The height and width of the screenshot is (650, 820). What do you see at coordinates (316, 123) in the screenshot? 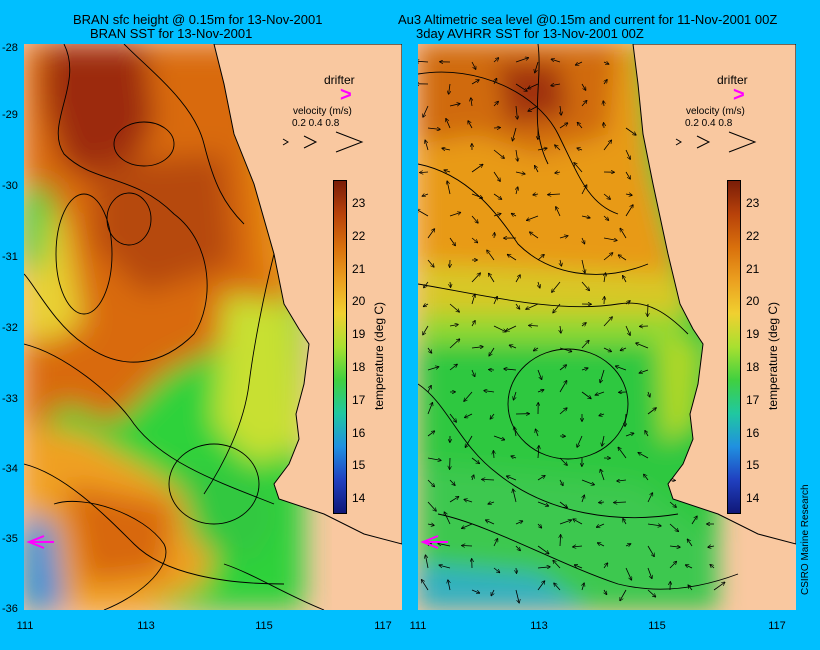
I see `left-velocity-ticks: 0.2 0.4 0.8` at bounding box center [316, 123].